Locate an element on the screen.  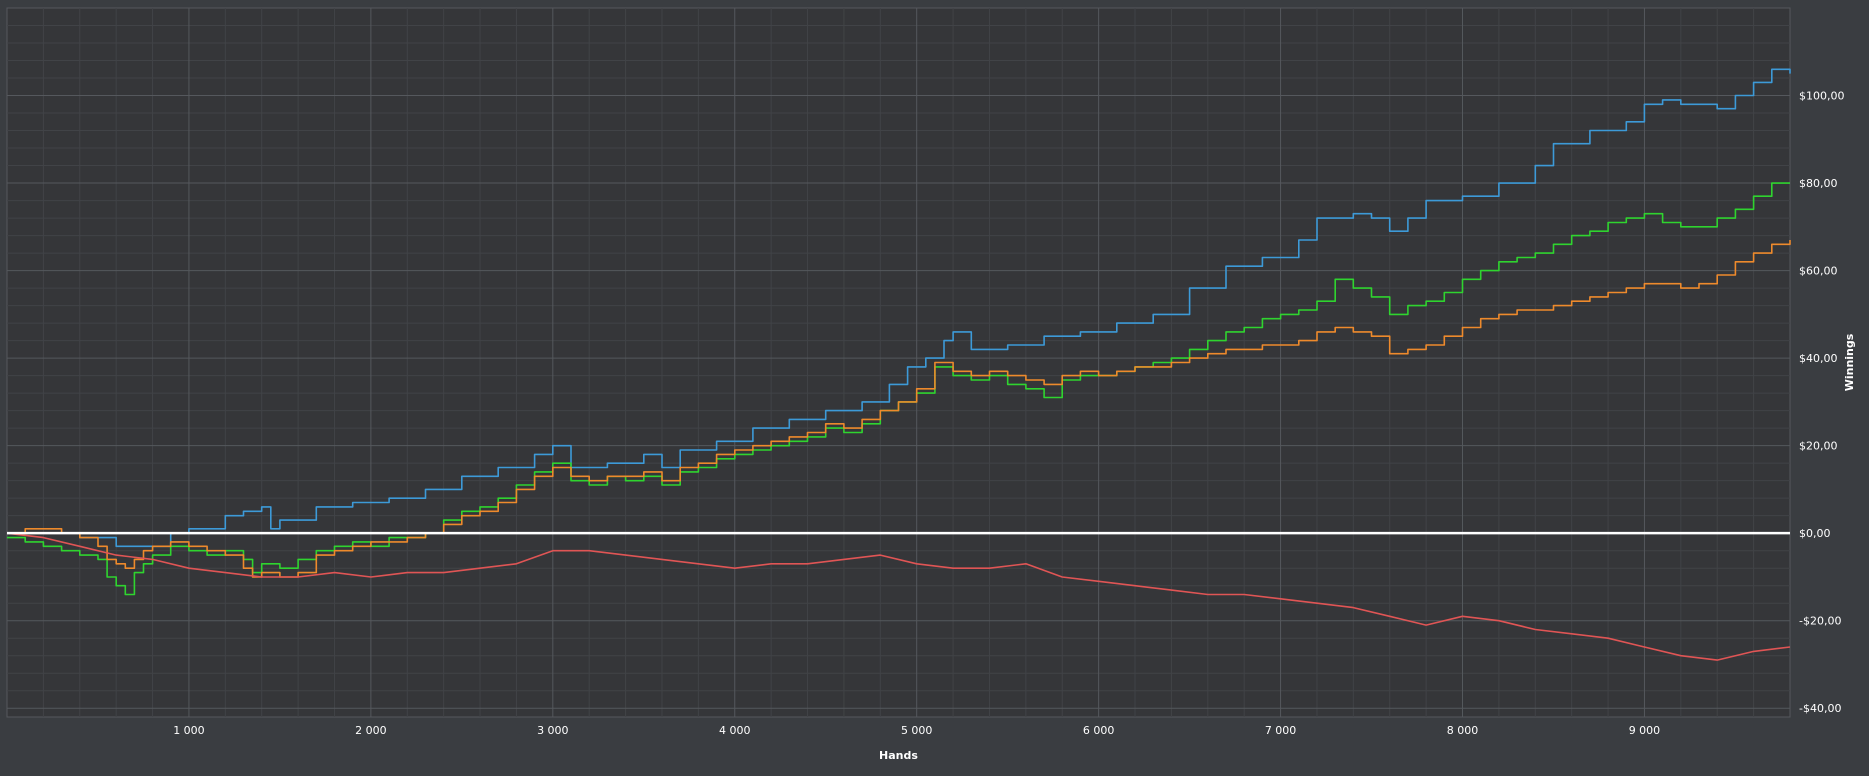
x-axis-title: Hands is located at coordinates (898, 755).